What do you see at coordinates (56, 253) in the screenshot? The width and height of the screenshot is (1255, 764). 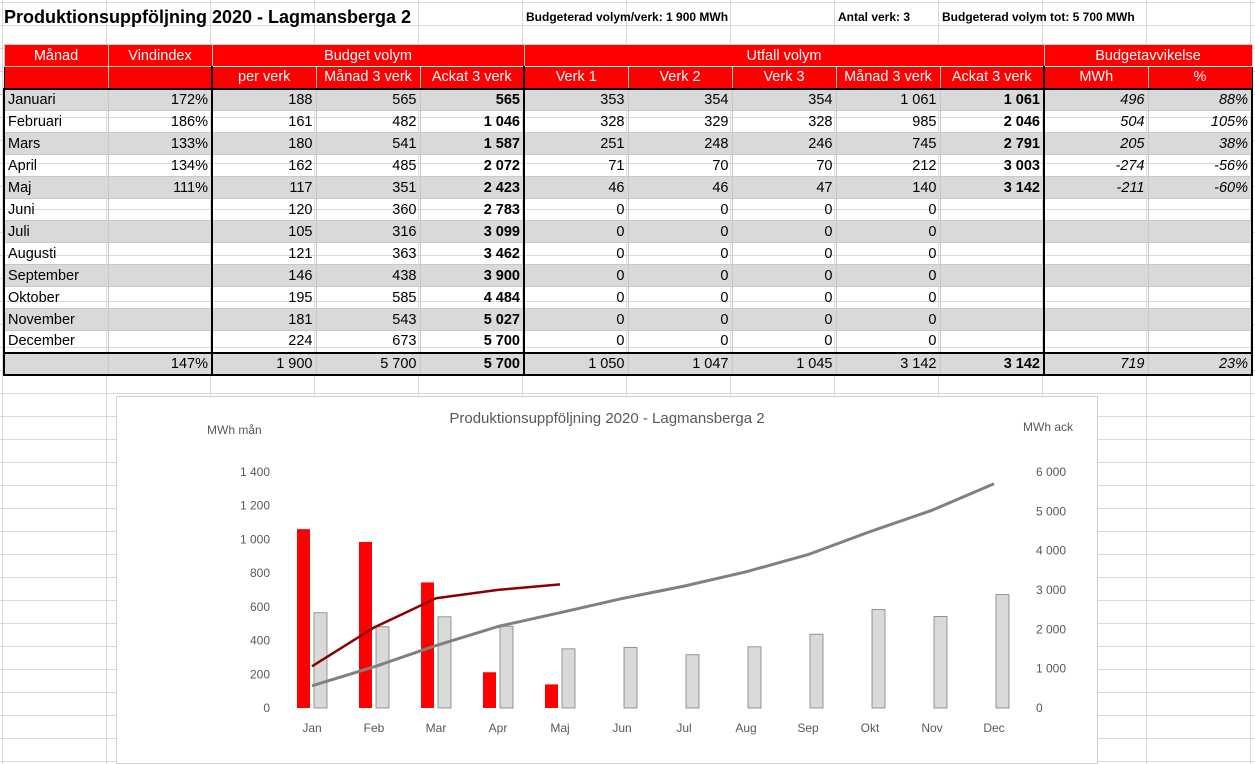 I see `month-cell: Augusti` at bounding box center [56, 253].